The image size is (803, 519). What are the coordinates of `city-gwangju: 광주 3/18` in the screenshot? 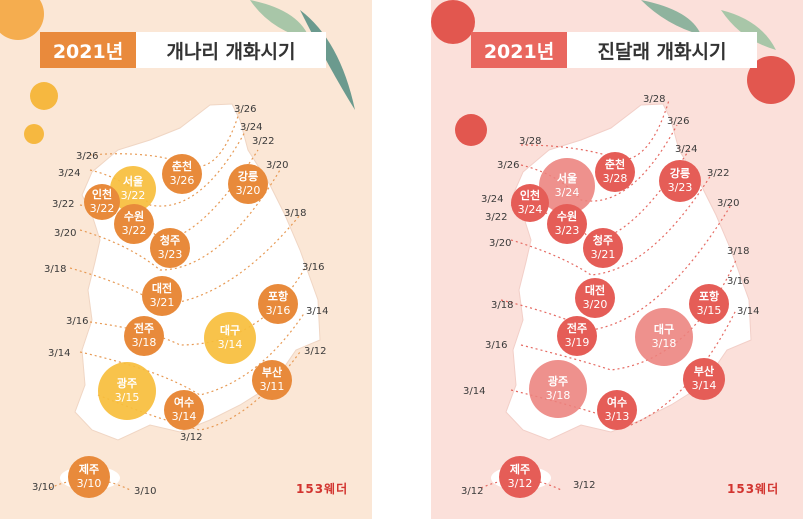 It's located at (558, 389).